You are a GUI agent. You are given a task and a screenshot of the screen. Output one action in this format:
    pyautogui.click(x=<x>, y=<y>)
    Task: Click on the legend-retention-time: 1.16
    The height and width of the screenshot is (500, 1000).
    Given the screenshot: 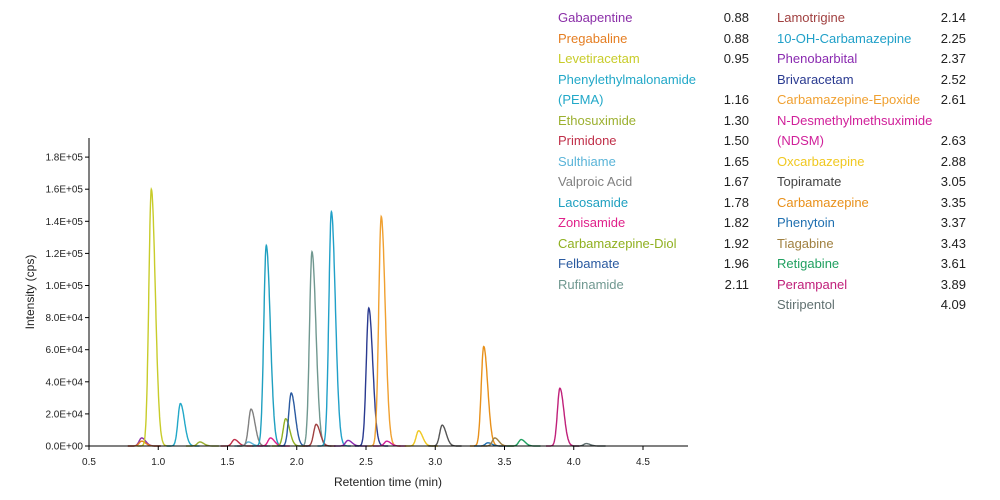 What is the action you would take?
    pyautogui.click(x=736, y=99)
    